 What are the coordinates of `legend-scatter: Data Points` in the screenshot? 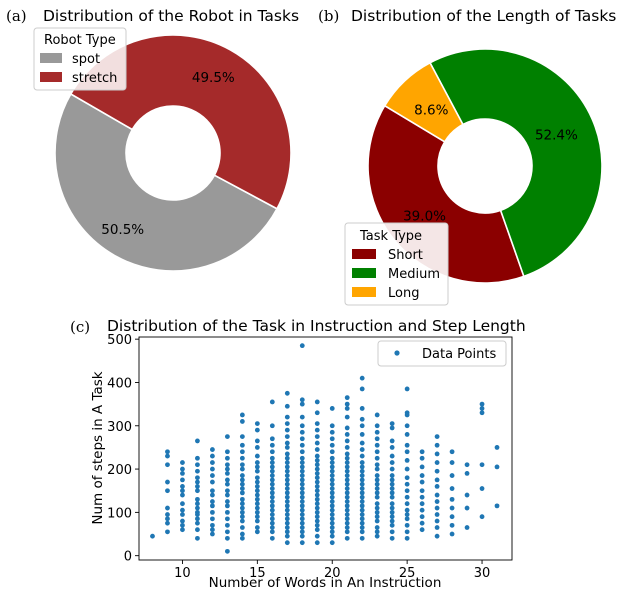 It's located at (442, 353).